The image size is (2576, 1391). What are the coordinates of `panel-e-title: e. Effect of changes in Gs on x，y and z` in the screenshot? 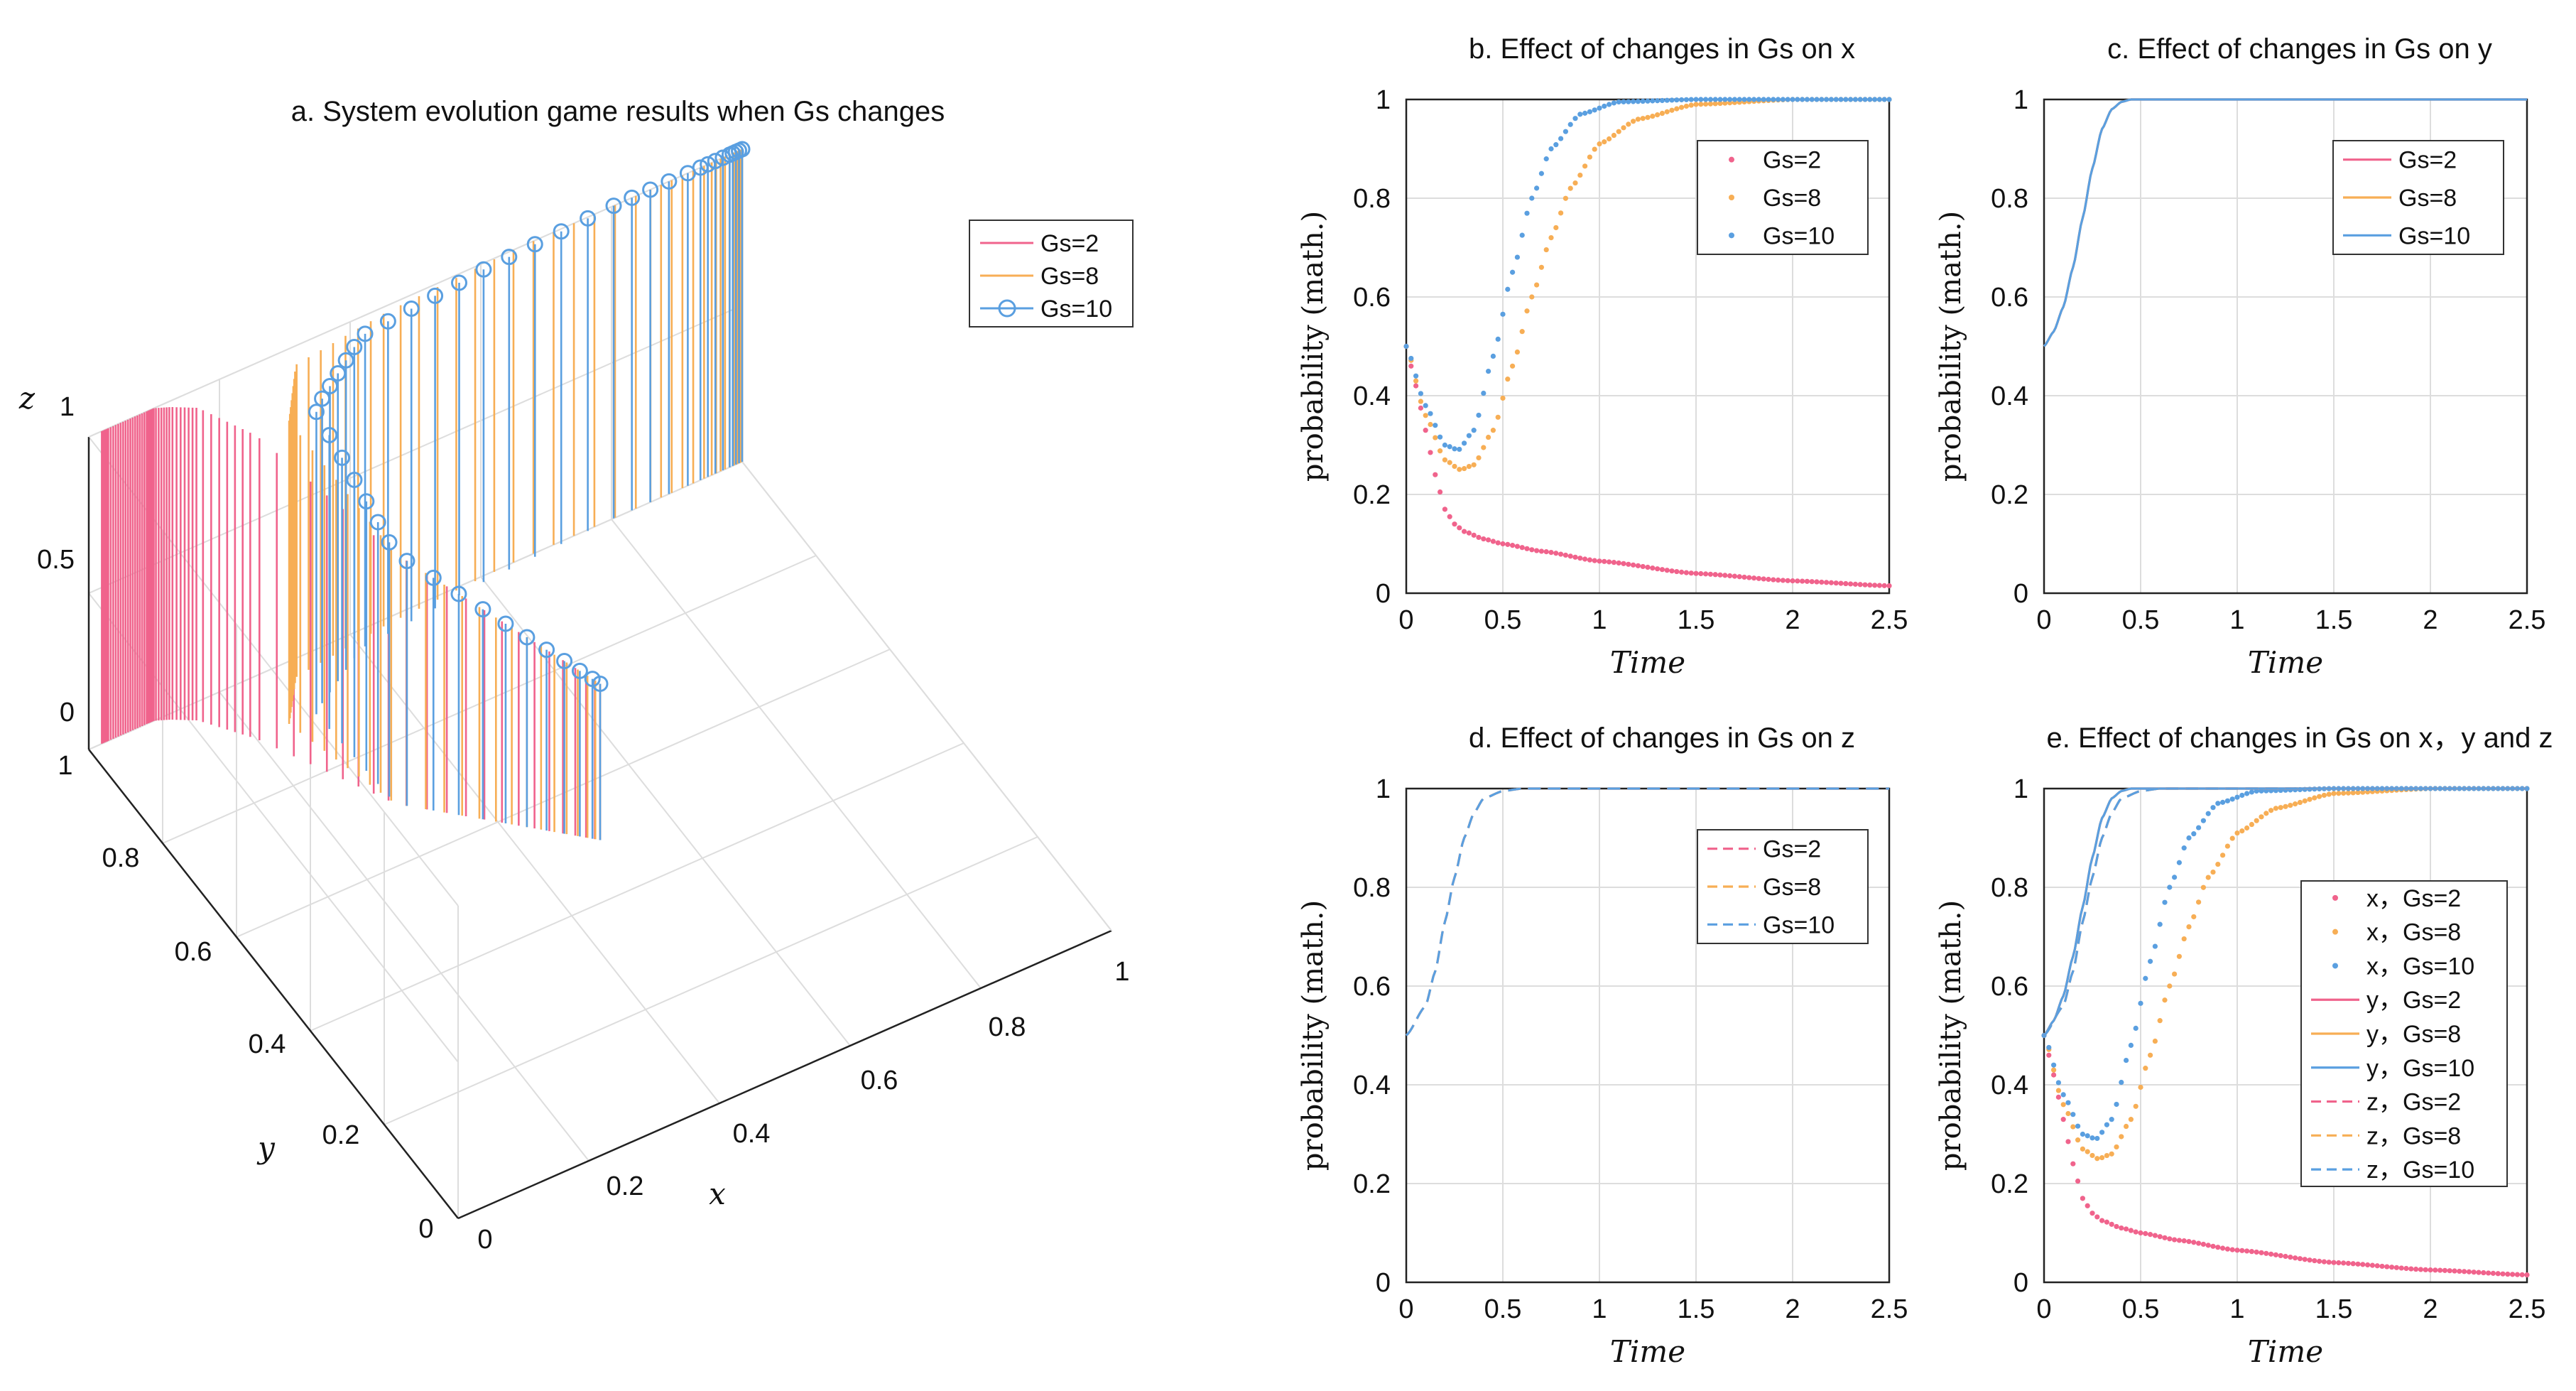 It's located at (2300, 738).